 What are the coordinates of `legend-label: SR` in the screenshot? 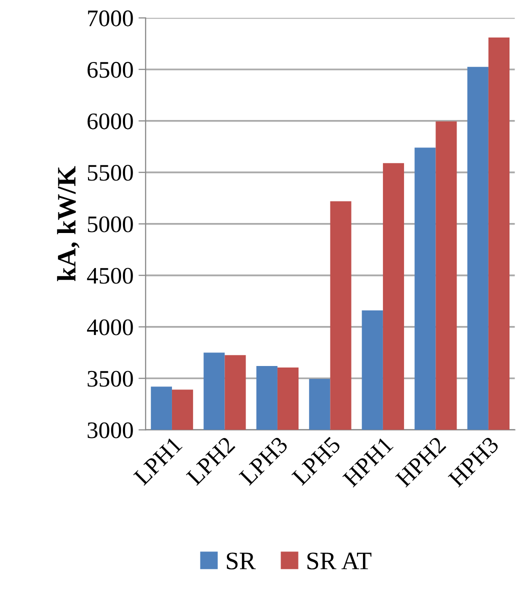 It's located at (241, 561).